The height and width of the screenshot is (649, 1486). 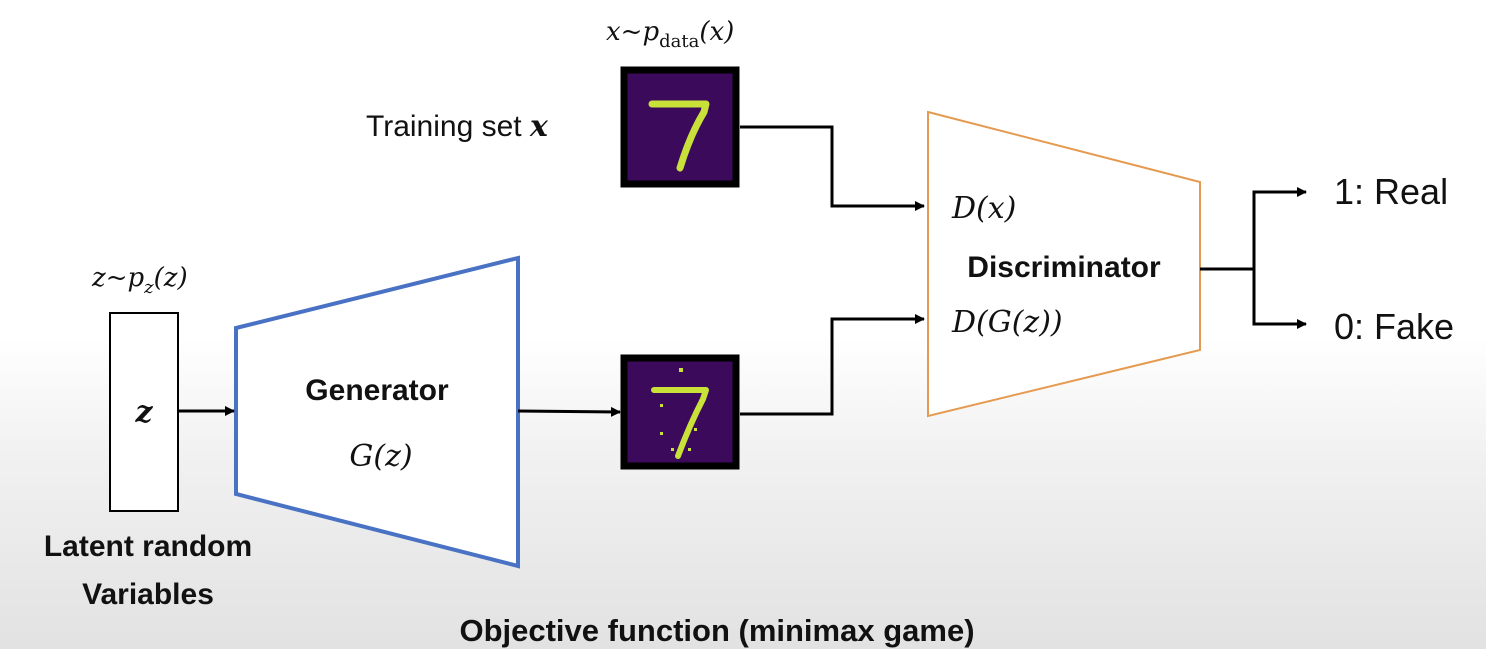 What do you see at coordinates (569, 411) in the screenshot?
I see `arrow-generator-to-image` at bounding box center [569, 411].